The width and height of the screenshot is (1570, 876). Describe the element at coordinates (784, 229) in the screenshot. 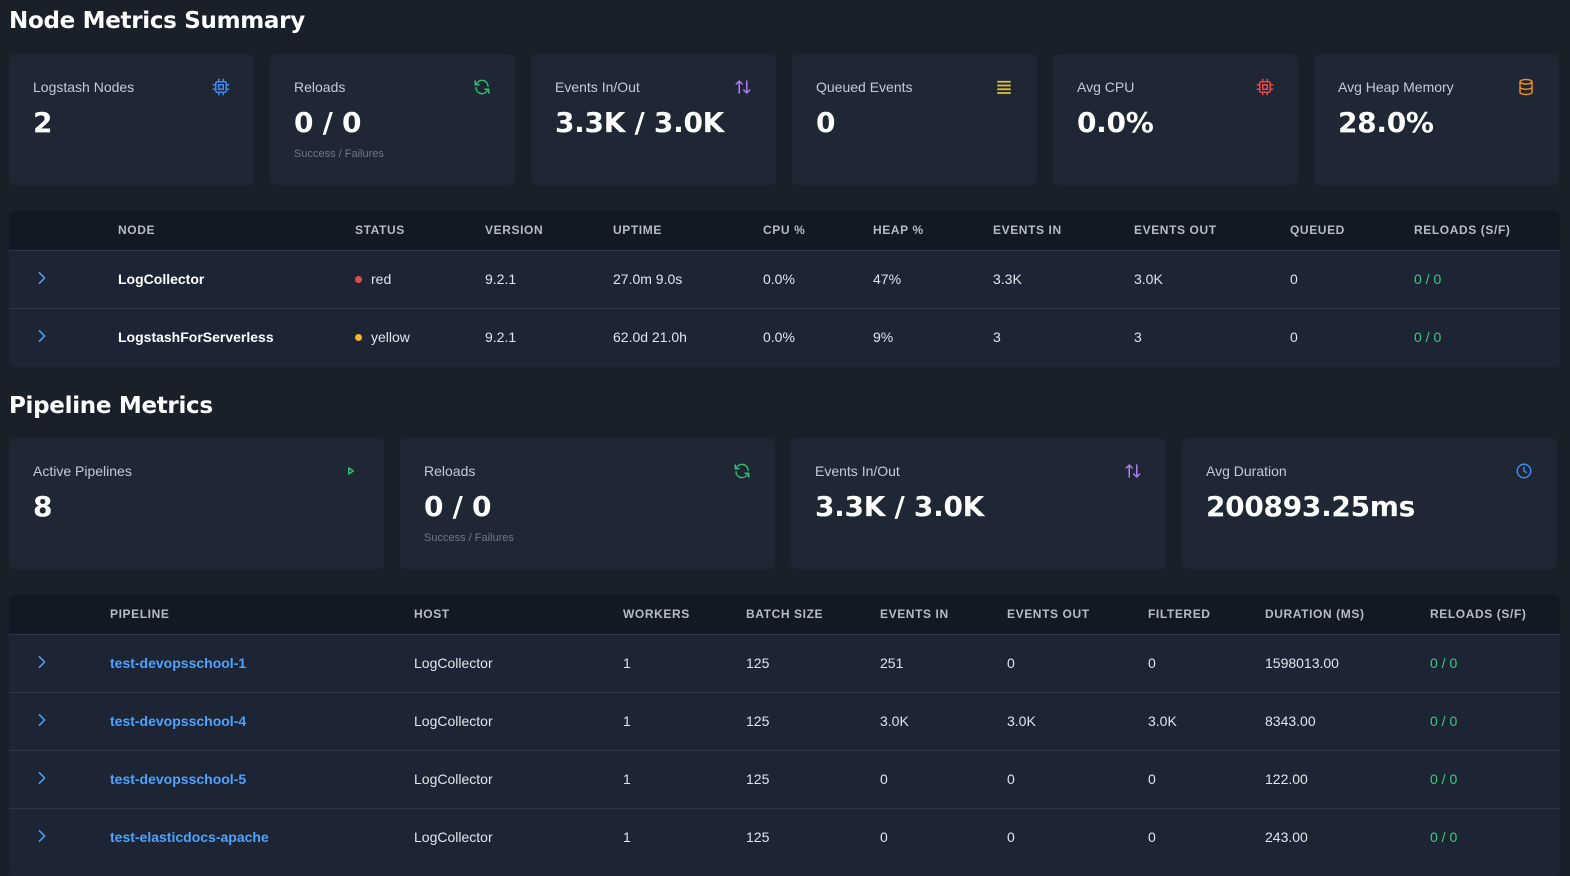

I see `column-header-cpu: CPU %` at that location.